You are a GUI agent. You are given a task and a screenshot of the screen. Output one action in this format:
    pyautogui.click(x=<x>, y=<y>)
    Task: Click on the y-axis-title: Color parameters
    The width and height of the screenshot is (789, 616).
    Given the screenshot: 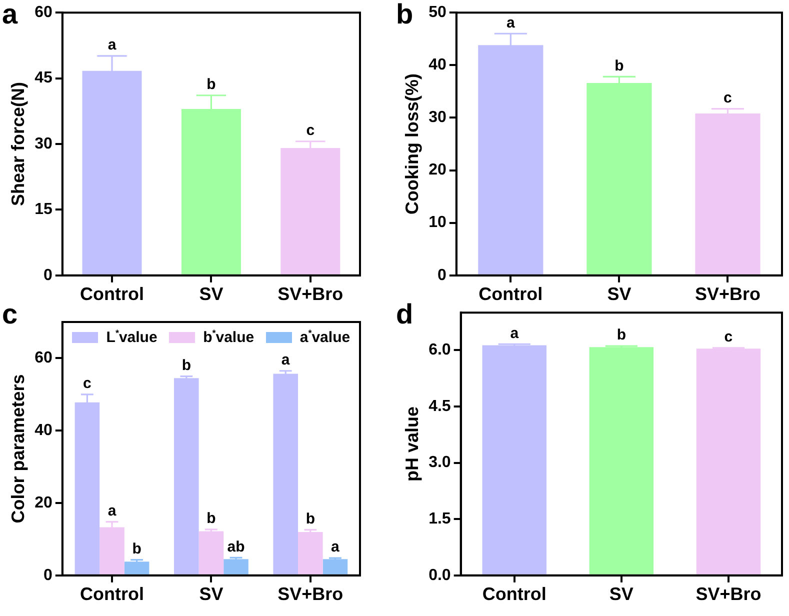 What is the action you would take?
    pyautogui.click(x=18, y=449)
    